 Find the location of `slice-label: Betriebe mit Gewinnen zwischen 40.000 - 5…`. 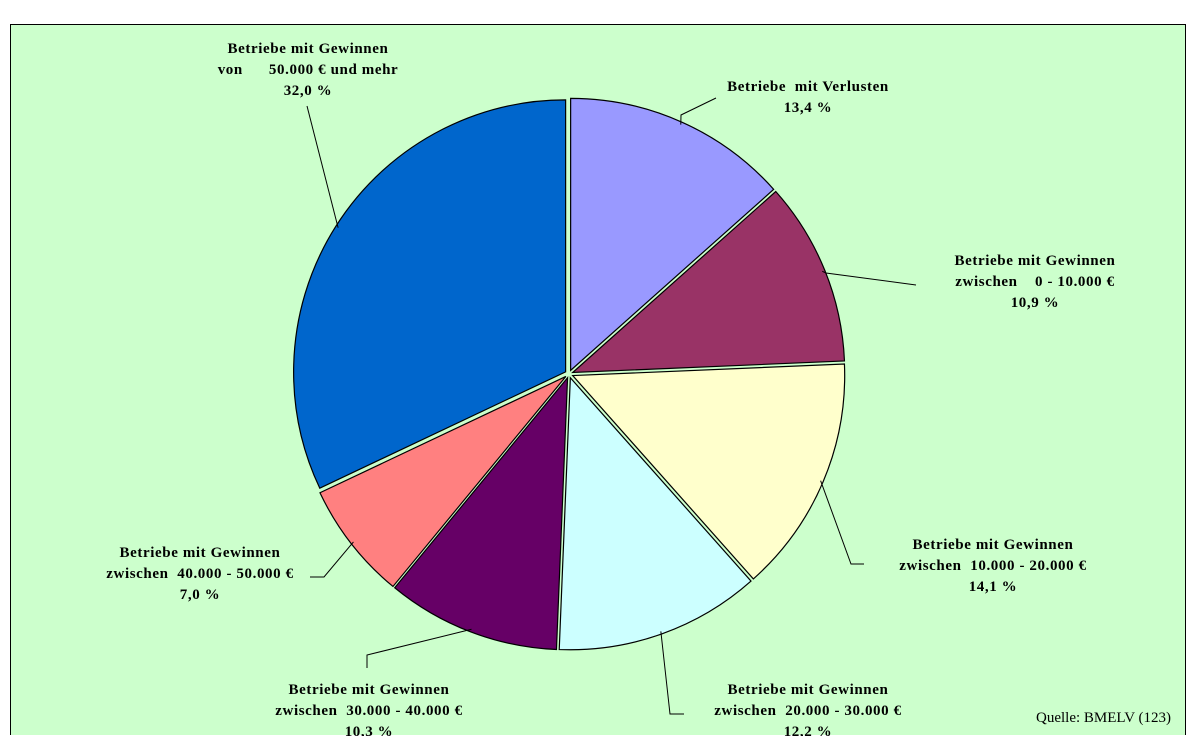

slice-label: Betriebe mit Gewinnen zwischen 40.000 - 5… is located at coordinates (199, 574).